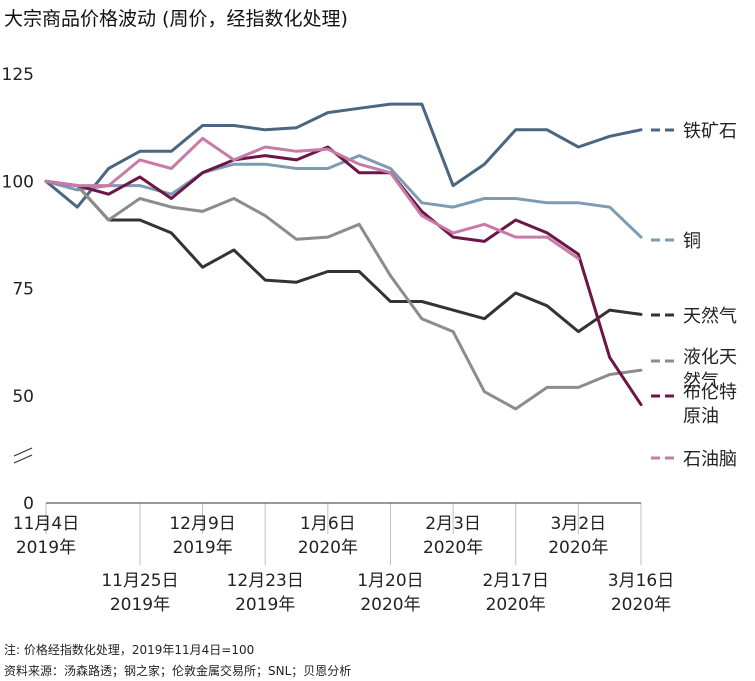  I want to click on x-tick-label: 11月25日, so click(139, 581).